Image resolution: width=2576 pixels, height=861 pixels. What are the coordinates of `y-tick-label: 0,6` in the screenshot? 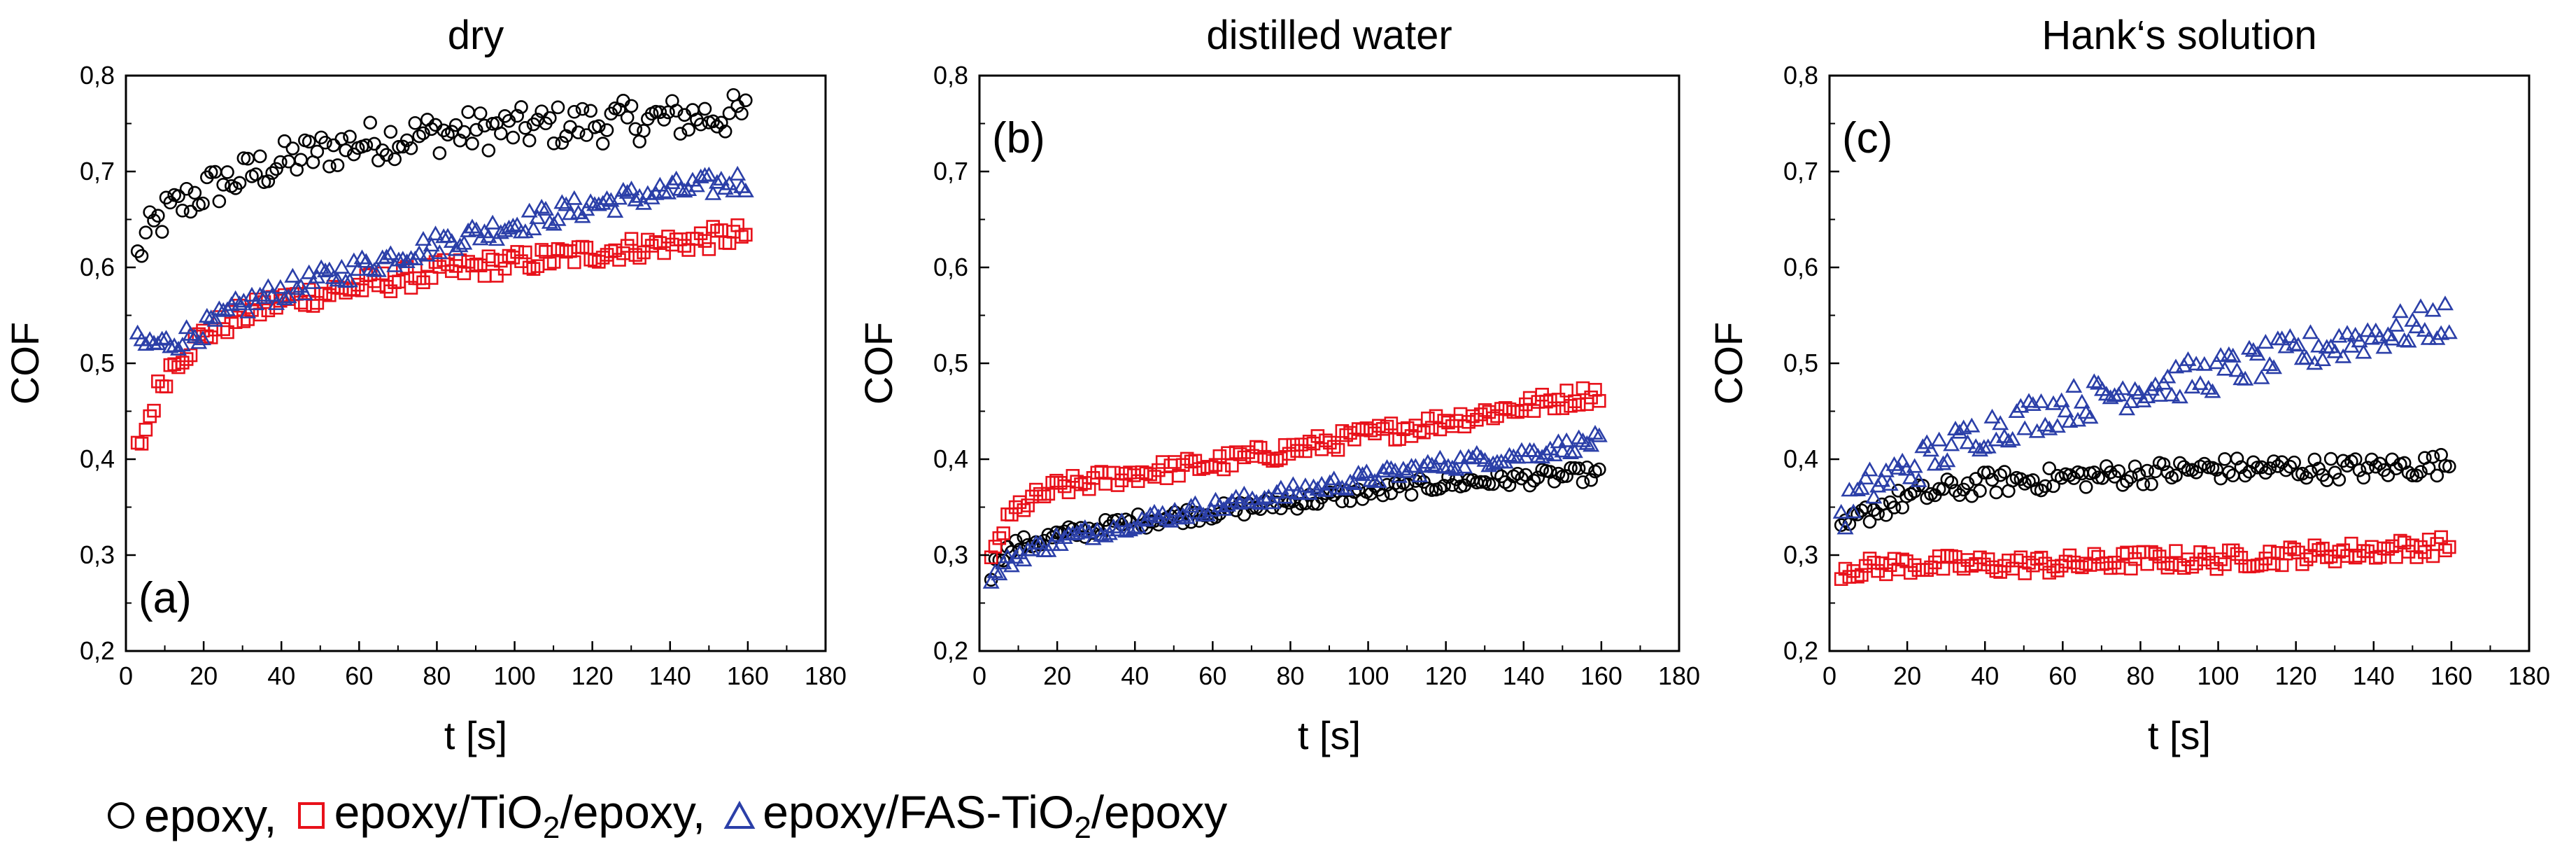 It's located at (950, 267).